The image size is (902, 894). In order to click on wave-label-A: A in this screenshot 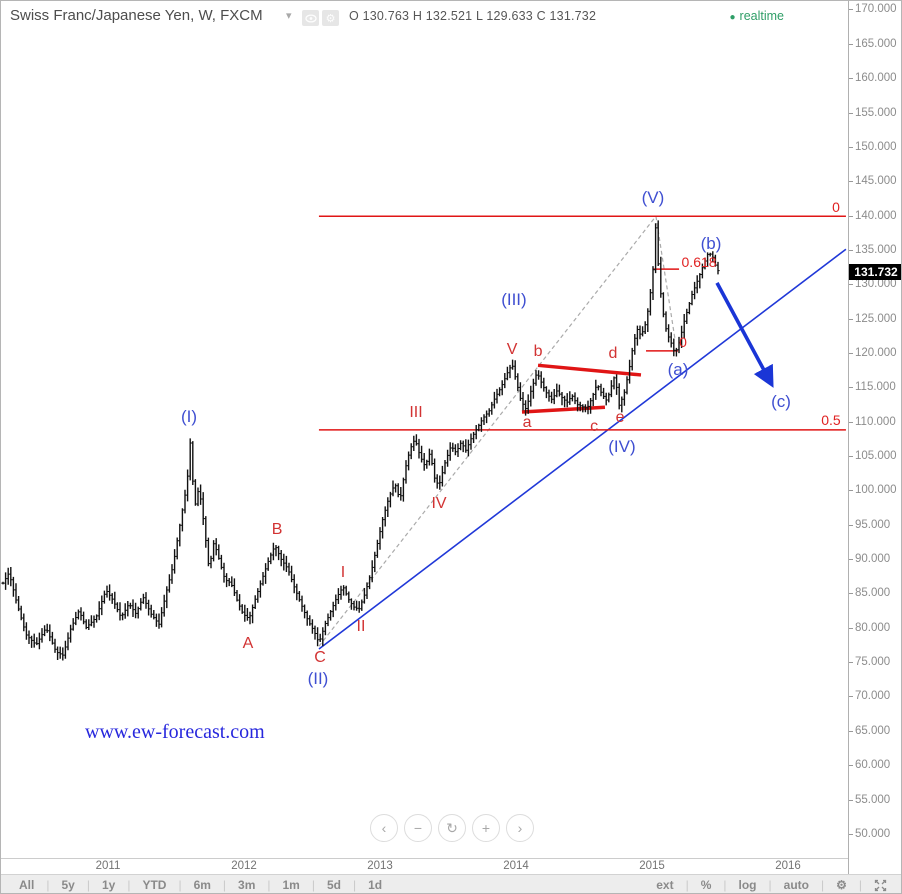, I will do `click(248, 644)`.